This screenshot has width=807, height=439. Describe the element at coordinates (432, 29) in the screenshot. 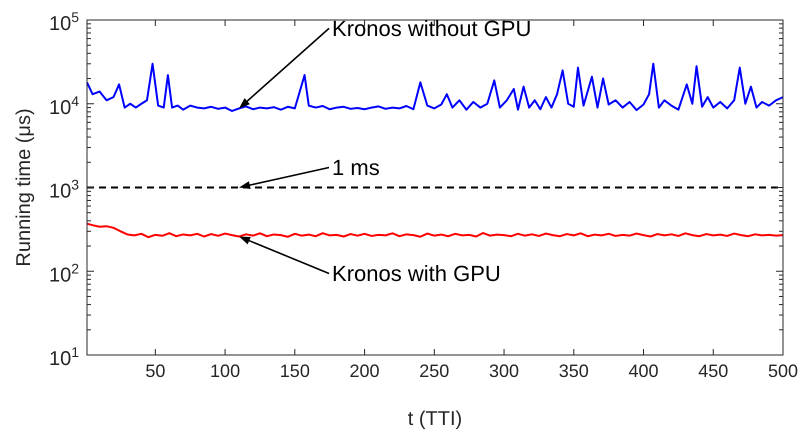

I see `series-label: Kronos without GPU` at that location.